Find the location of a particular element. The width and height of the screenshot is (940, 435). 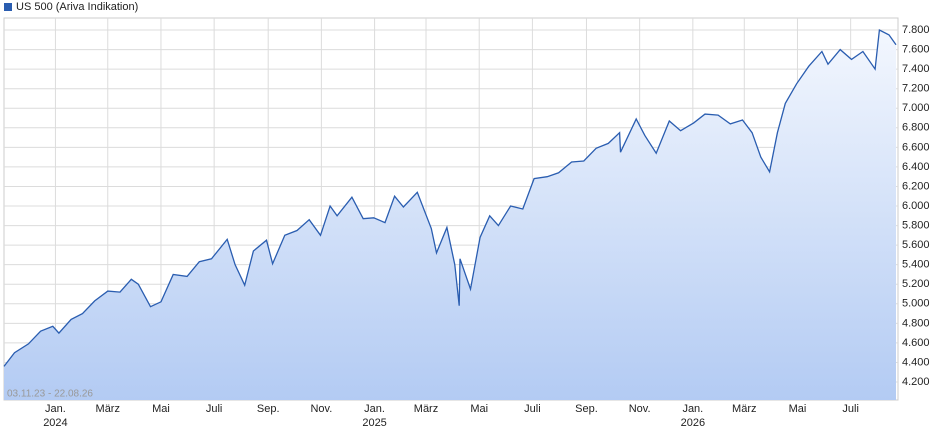

y-tick-label: 7.200 is located at coordinates (916, 89).